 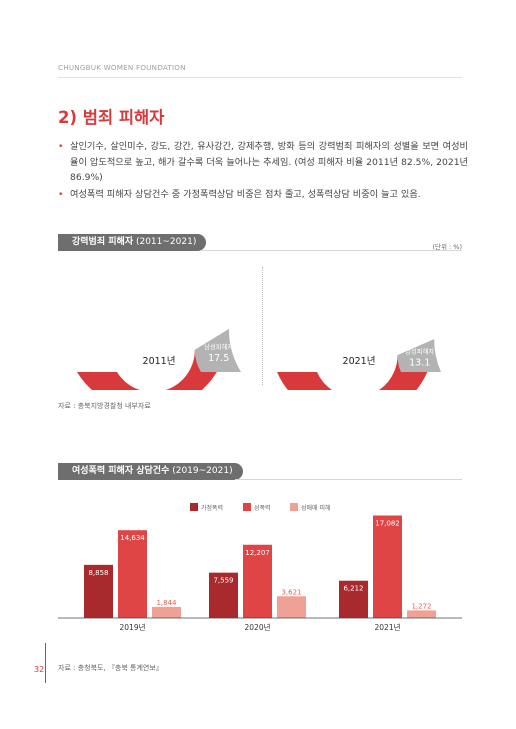 What do you see at coordinates (291, 592) in the screenshot?
I see `bar-value-label: 3,621` at bounding box center [291, 592].